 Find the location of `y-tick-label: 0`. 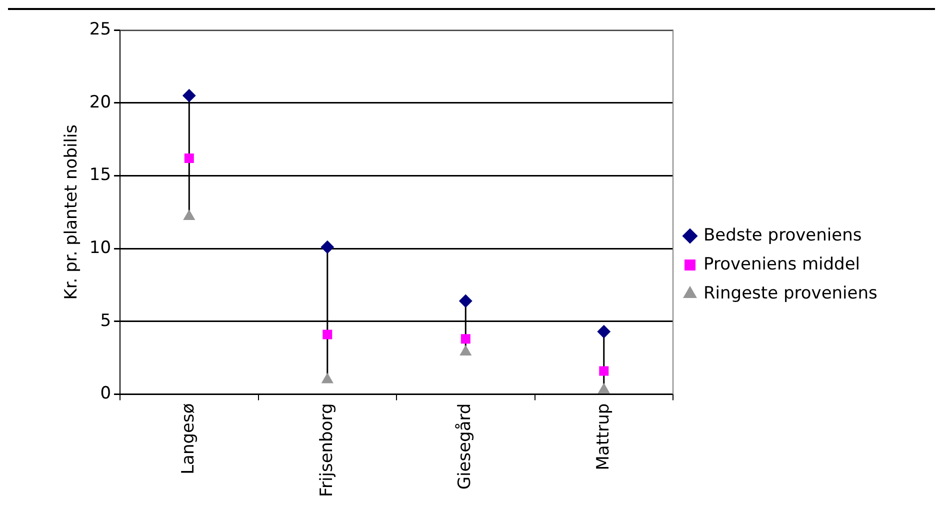

y-tick-label: 0 is located at coordinates (106, 394).